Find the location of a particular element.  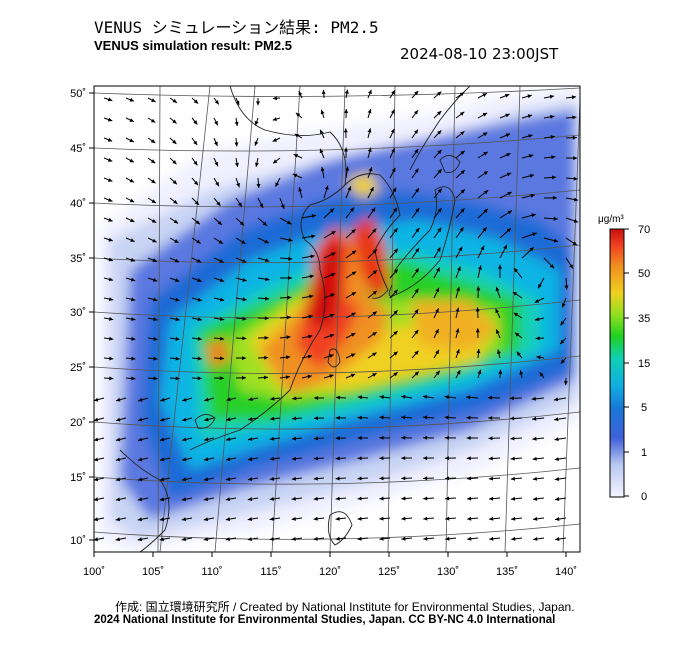

lat-tick-label: 25˚ is located at coordinates (78, 368).